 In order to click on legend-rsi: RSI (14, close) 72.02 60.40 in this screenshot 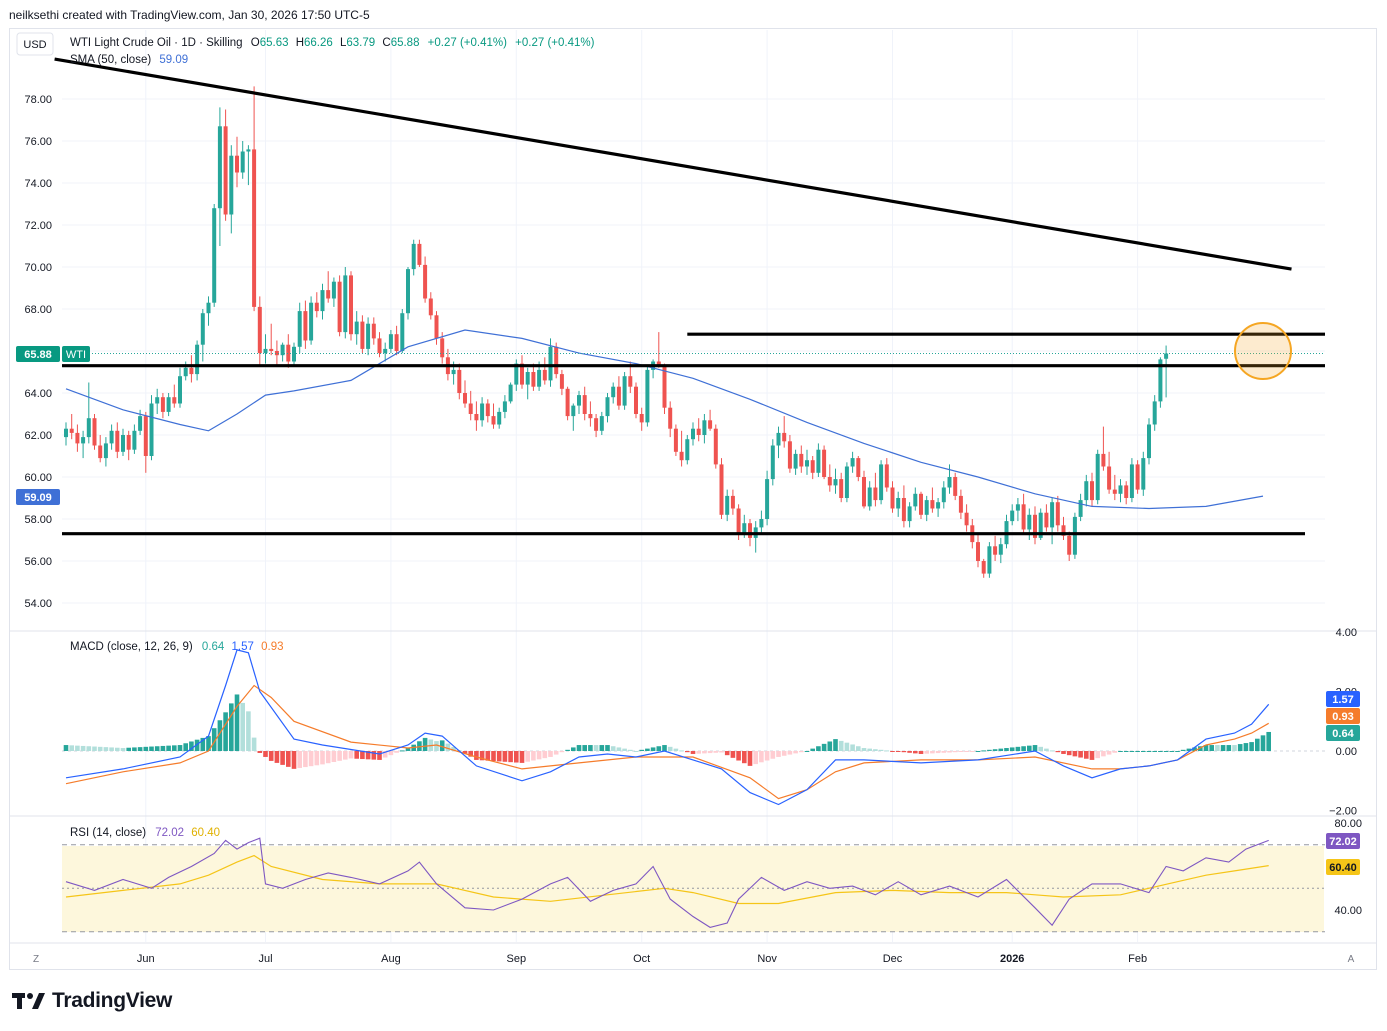, I will do `click(145, 833)`.